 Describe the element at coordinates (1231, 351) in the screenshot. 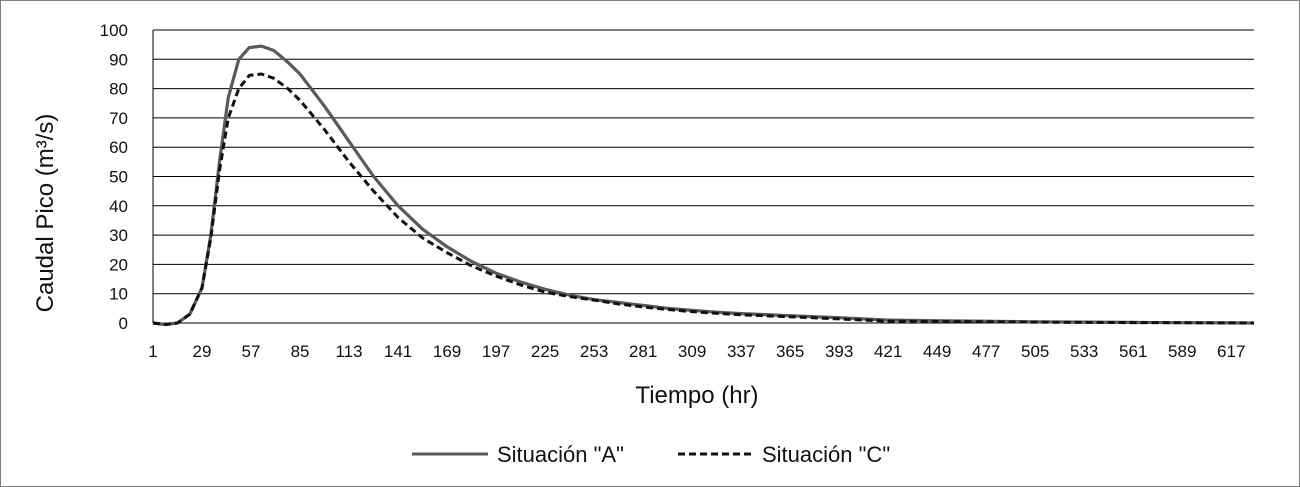

I see `x-tick-label: 617` at that location.